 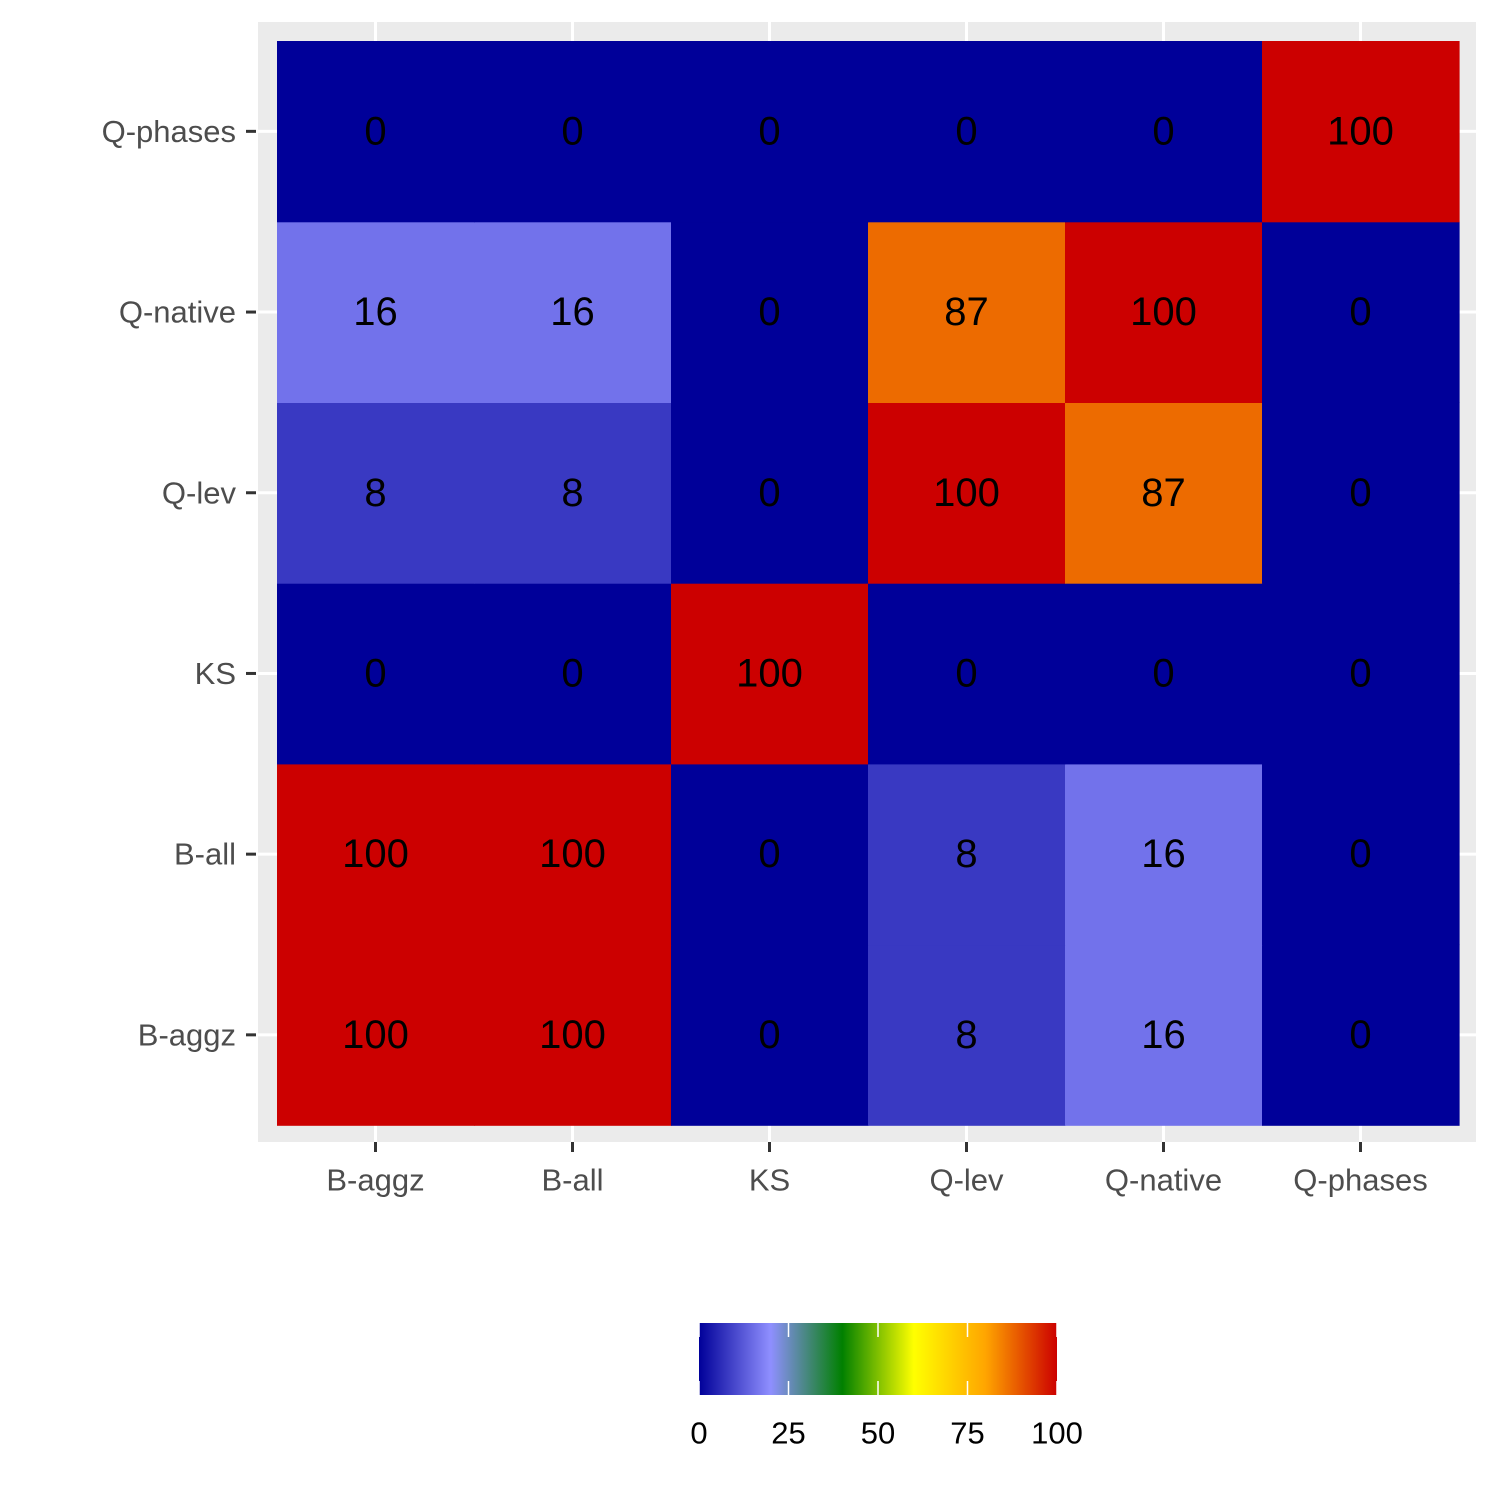 I want to click on heatmap-cell-B-all-Q-native, so click(x=1164, y=854).